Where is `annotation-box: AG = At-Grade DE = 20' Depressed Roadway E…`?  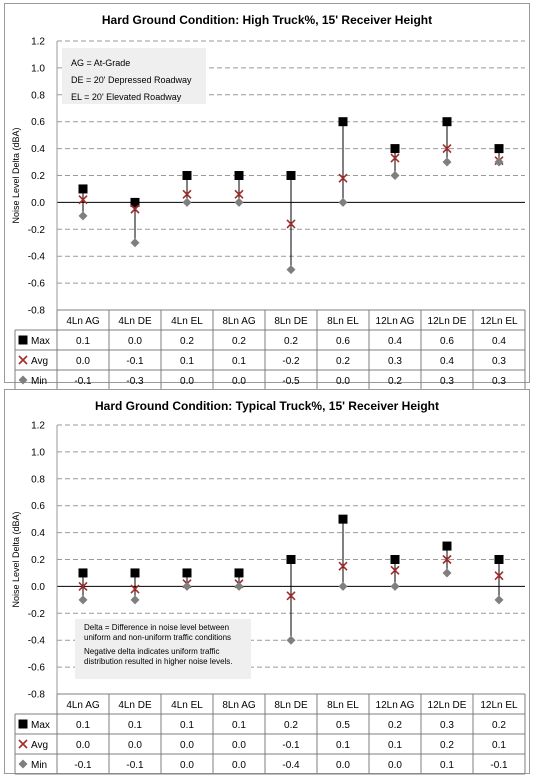 annotation-box: AG = At-Grade DE = 20' Depressed Roadway E… is located at coordinates (134, 76).